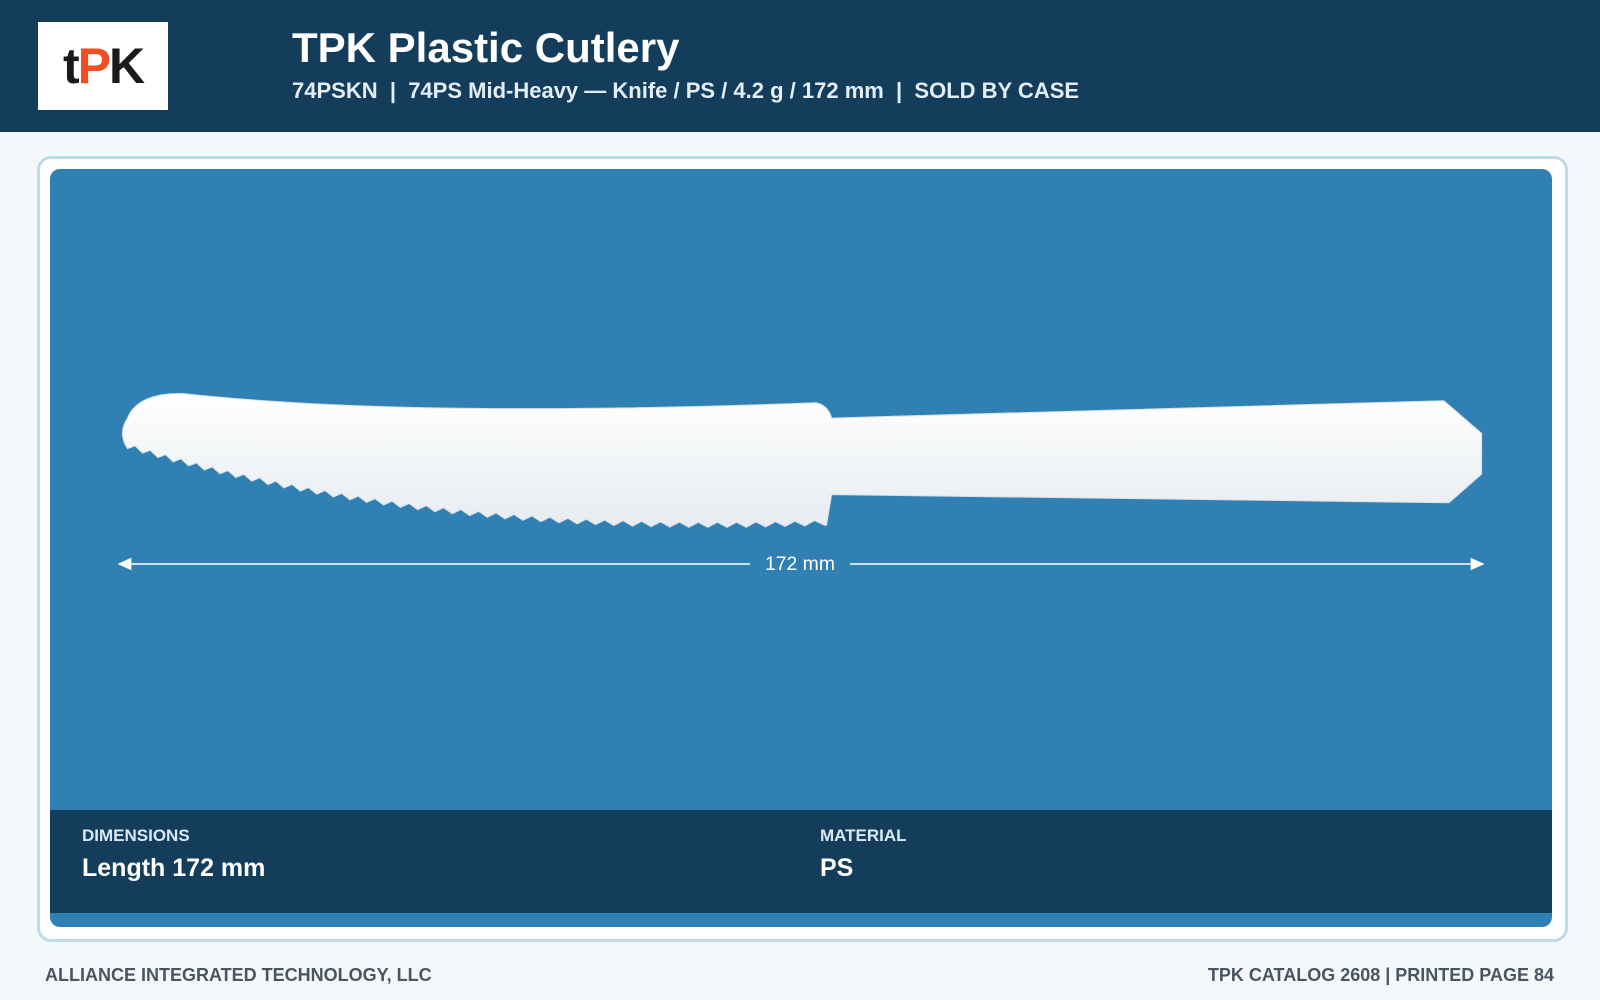 This screenshot has width=1600, height=1000. I want to click on spec-label: MATERIAL, so click(863, 835).